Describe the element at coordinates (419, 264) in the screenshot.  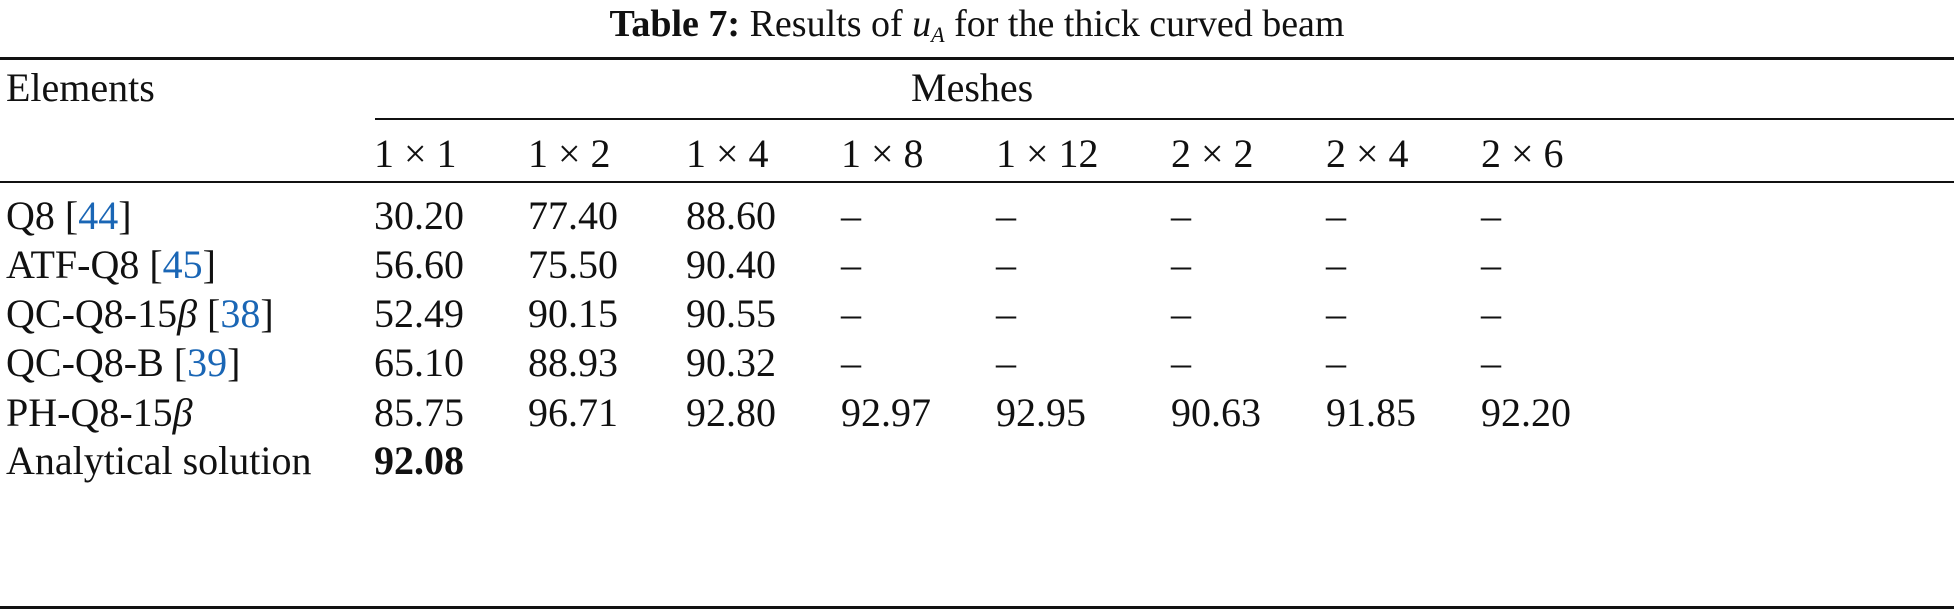
I see `table-cell: 56.60` at that location.